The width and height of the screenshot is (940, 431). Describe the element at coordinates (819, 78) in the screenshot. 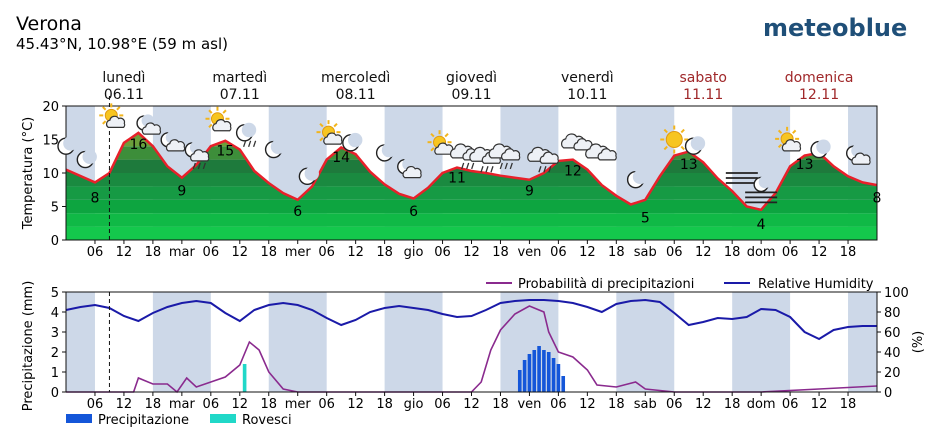

I see `day-name: domenica` at that location.